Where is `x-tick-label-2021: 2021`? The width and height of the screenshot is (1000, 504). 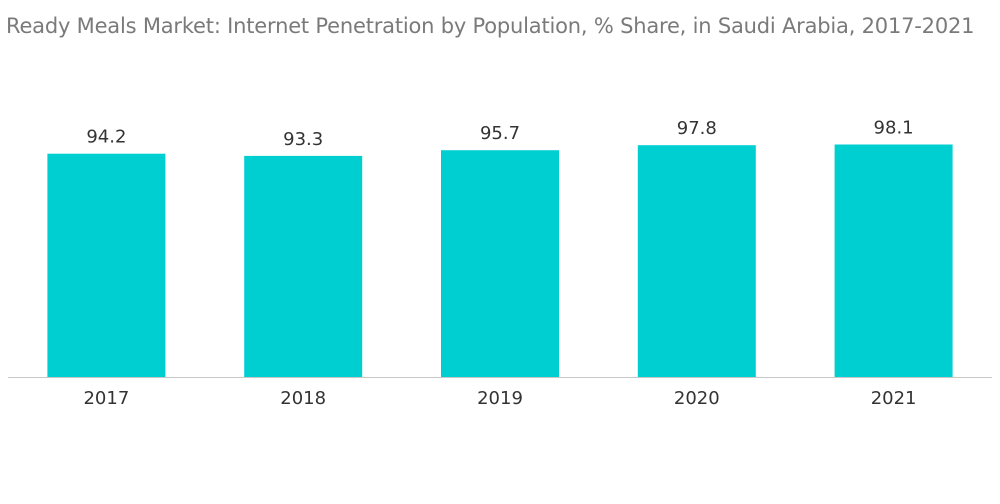
x-tick-label-2021: 2021 is located at coordinates (894, 398).